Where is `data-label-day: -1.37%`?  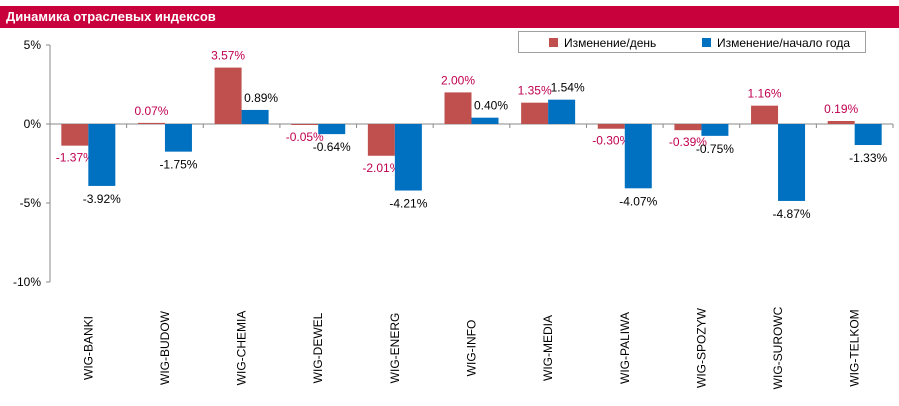
data-label-day: -1.37% is located at coordinates (75, 158).